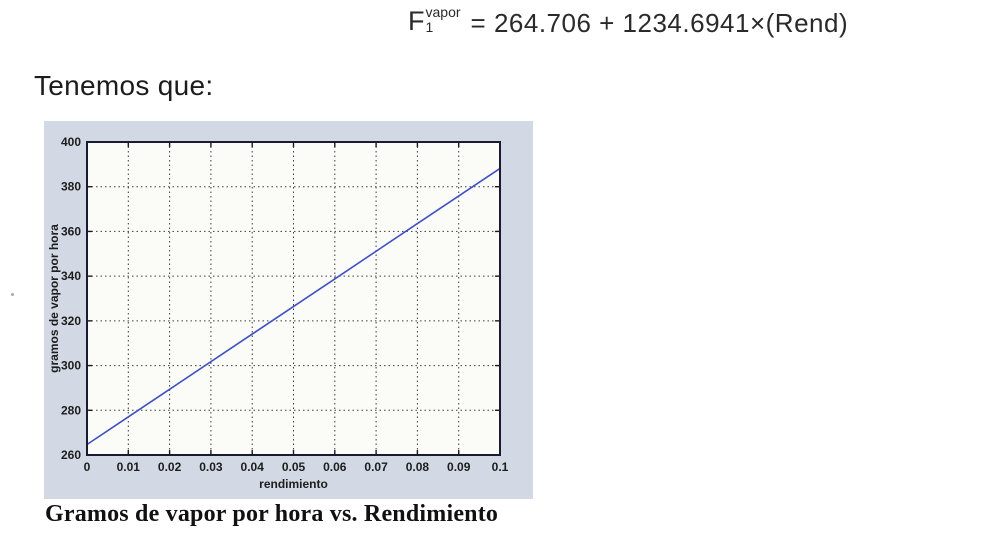  I want to click on y-tick-label: 300, so click(71, 366).